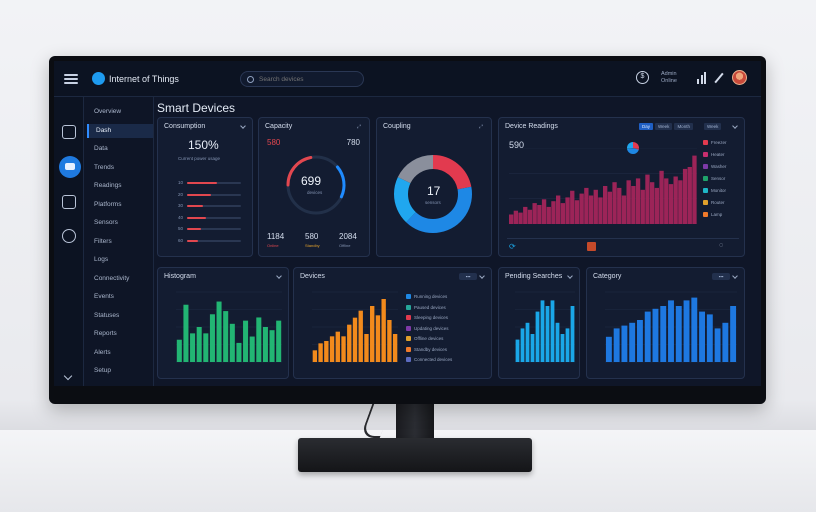 This screenshot has height=512, width=816. I want to click on gauge-ring, so click(316, 185).